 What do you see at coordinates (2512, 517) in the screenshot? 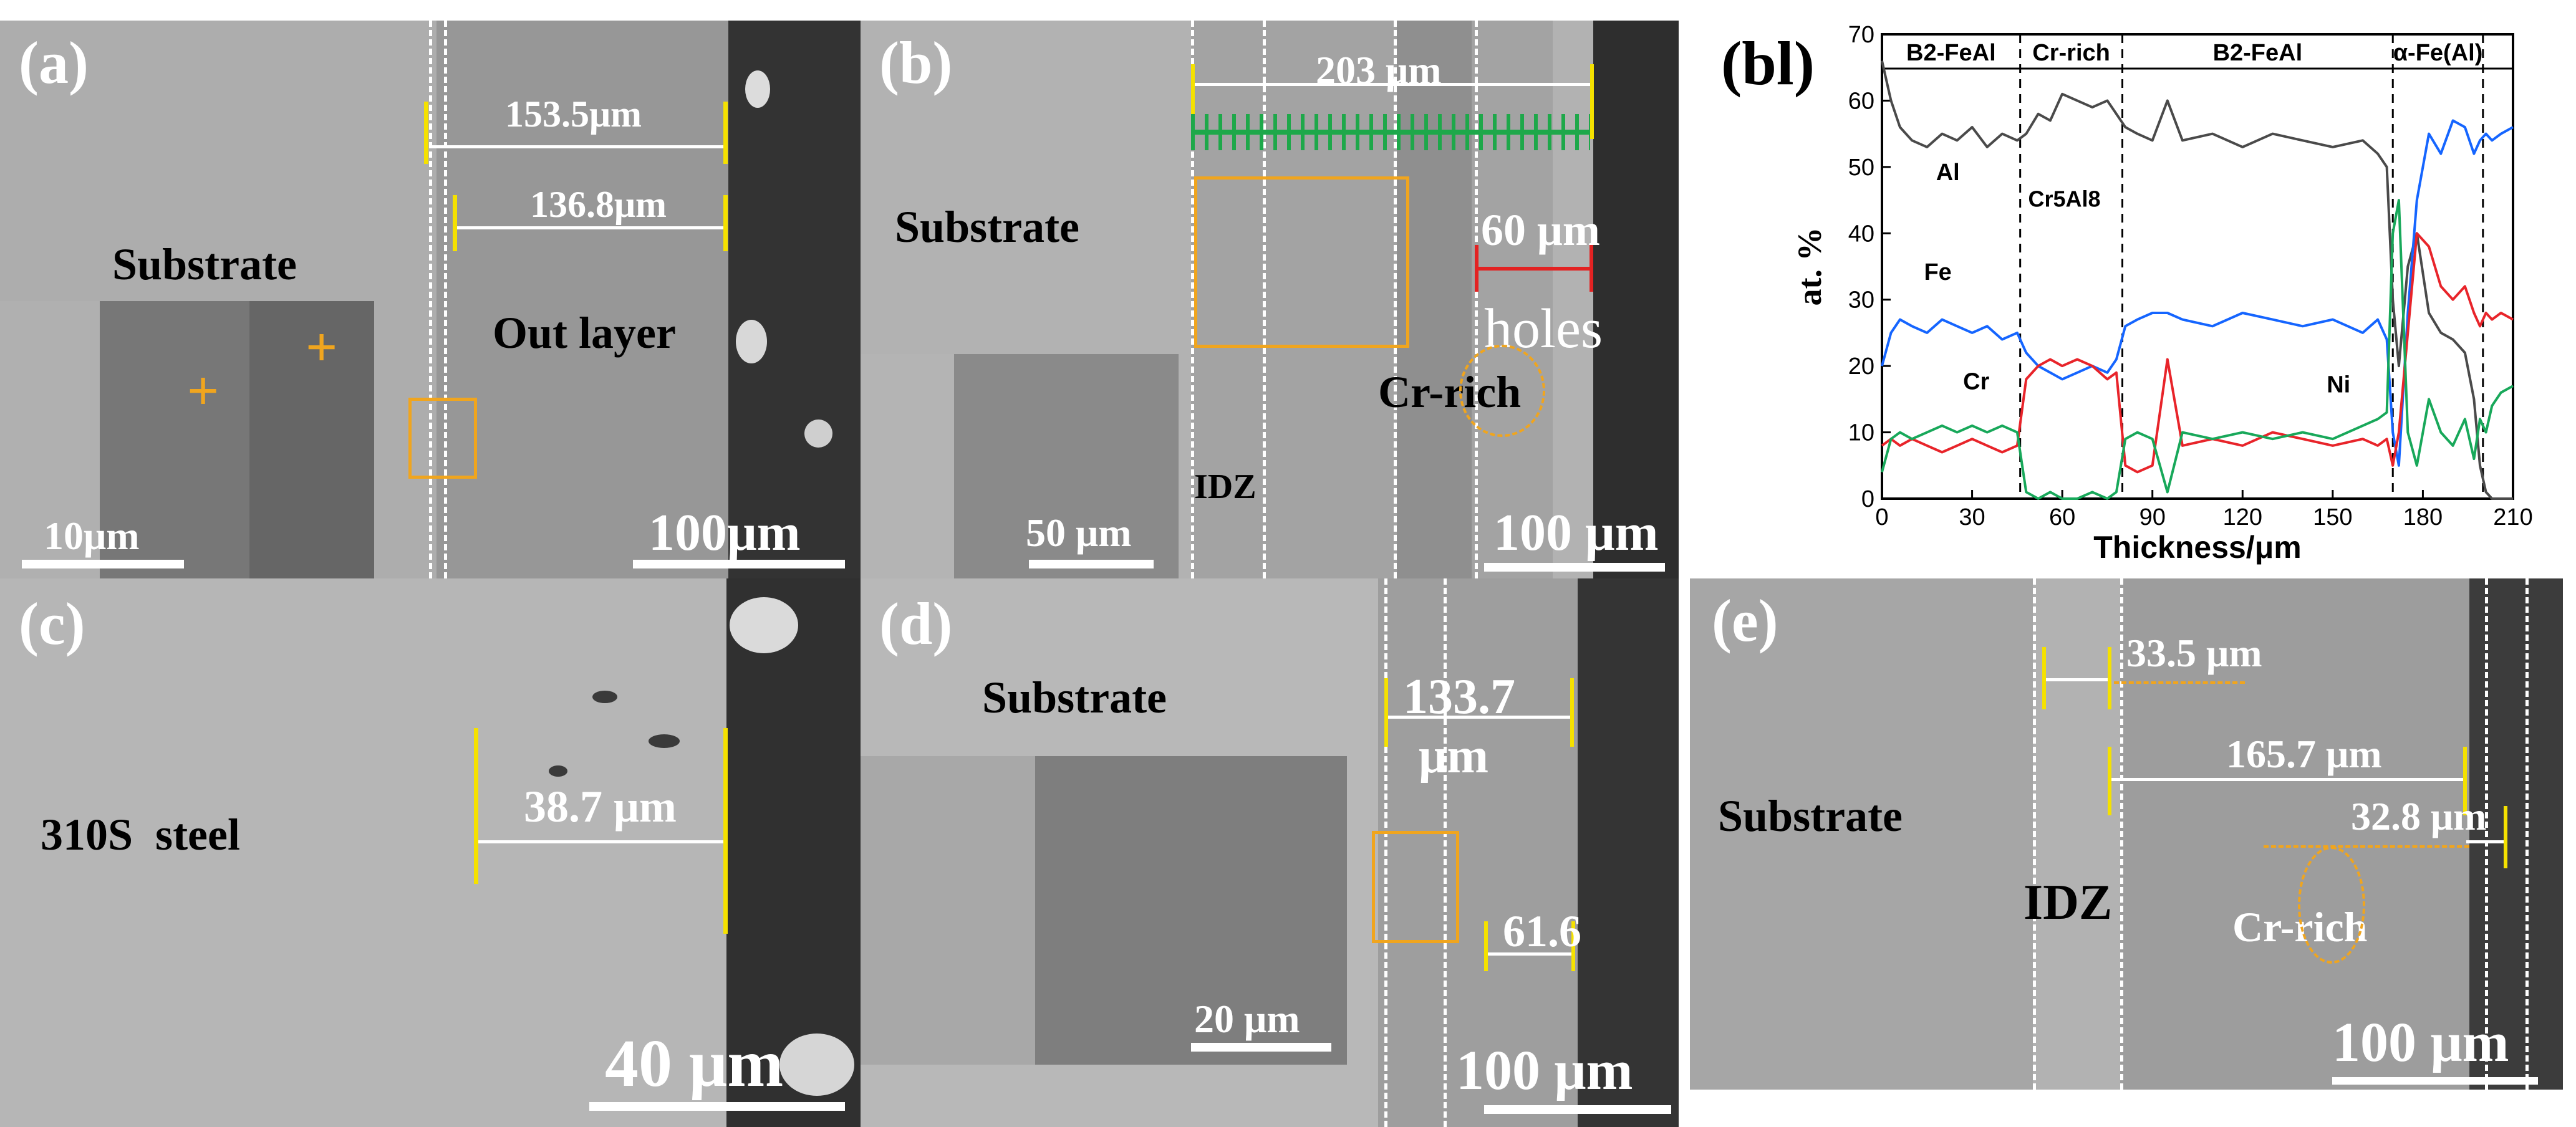
I see `x-tick-label: 210` at bounding box center [2512, 517].